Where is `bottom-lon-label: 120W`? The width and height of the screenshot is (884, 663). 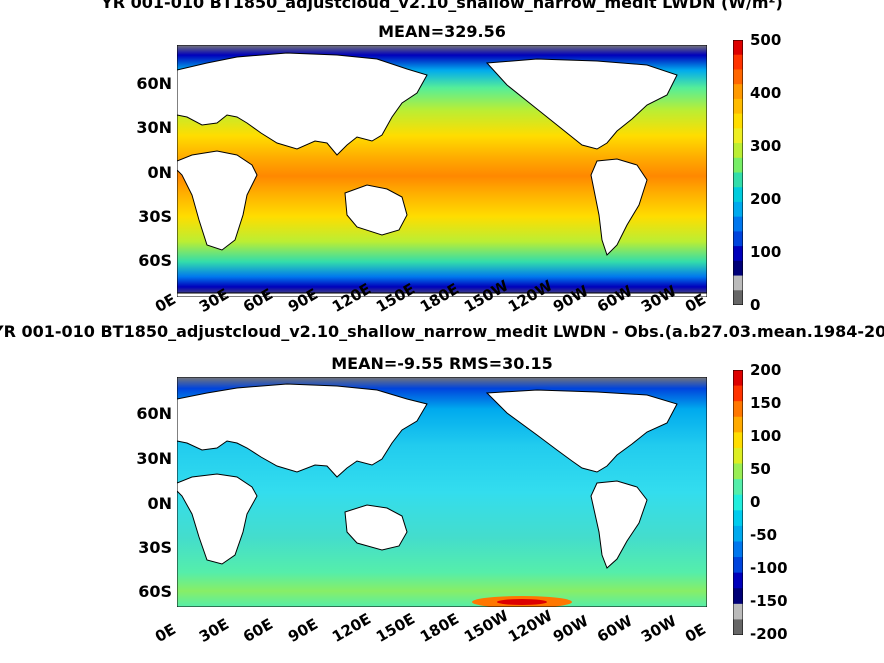
bottom-lon-label: 120W is located at coordinates (530, 626).